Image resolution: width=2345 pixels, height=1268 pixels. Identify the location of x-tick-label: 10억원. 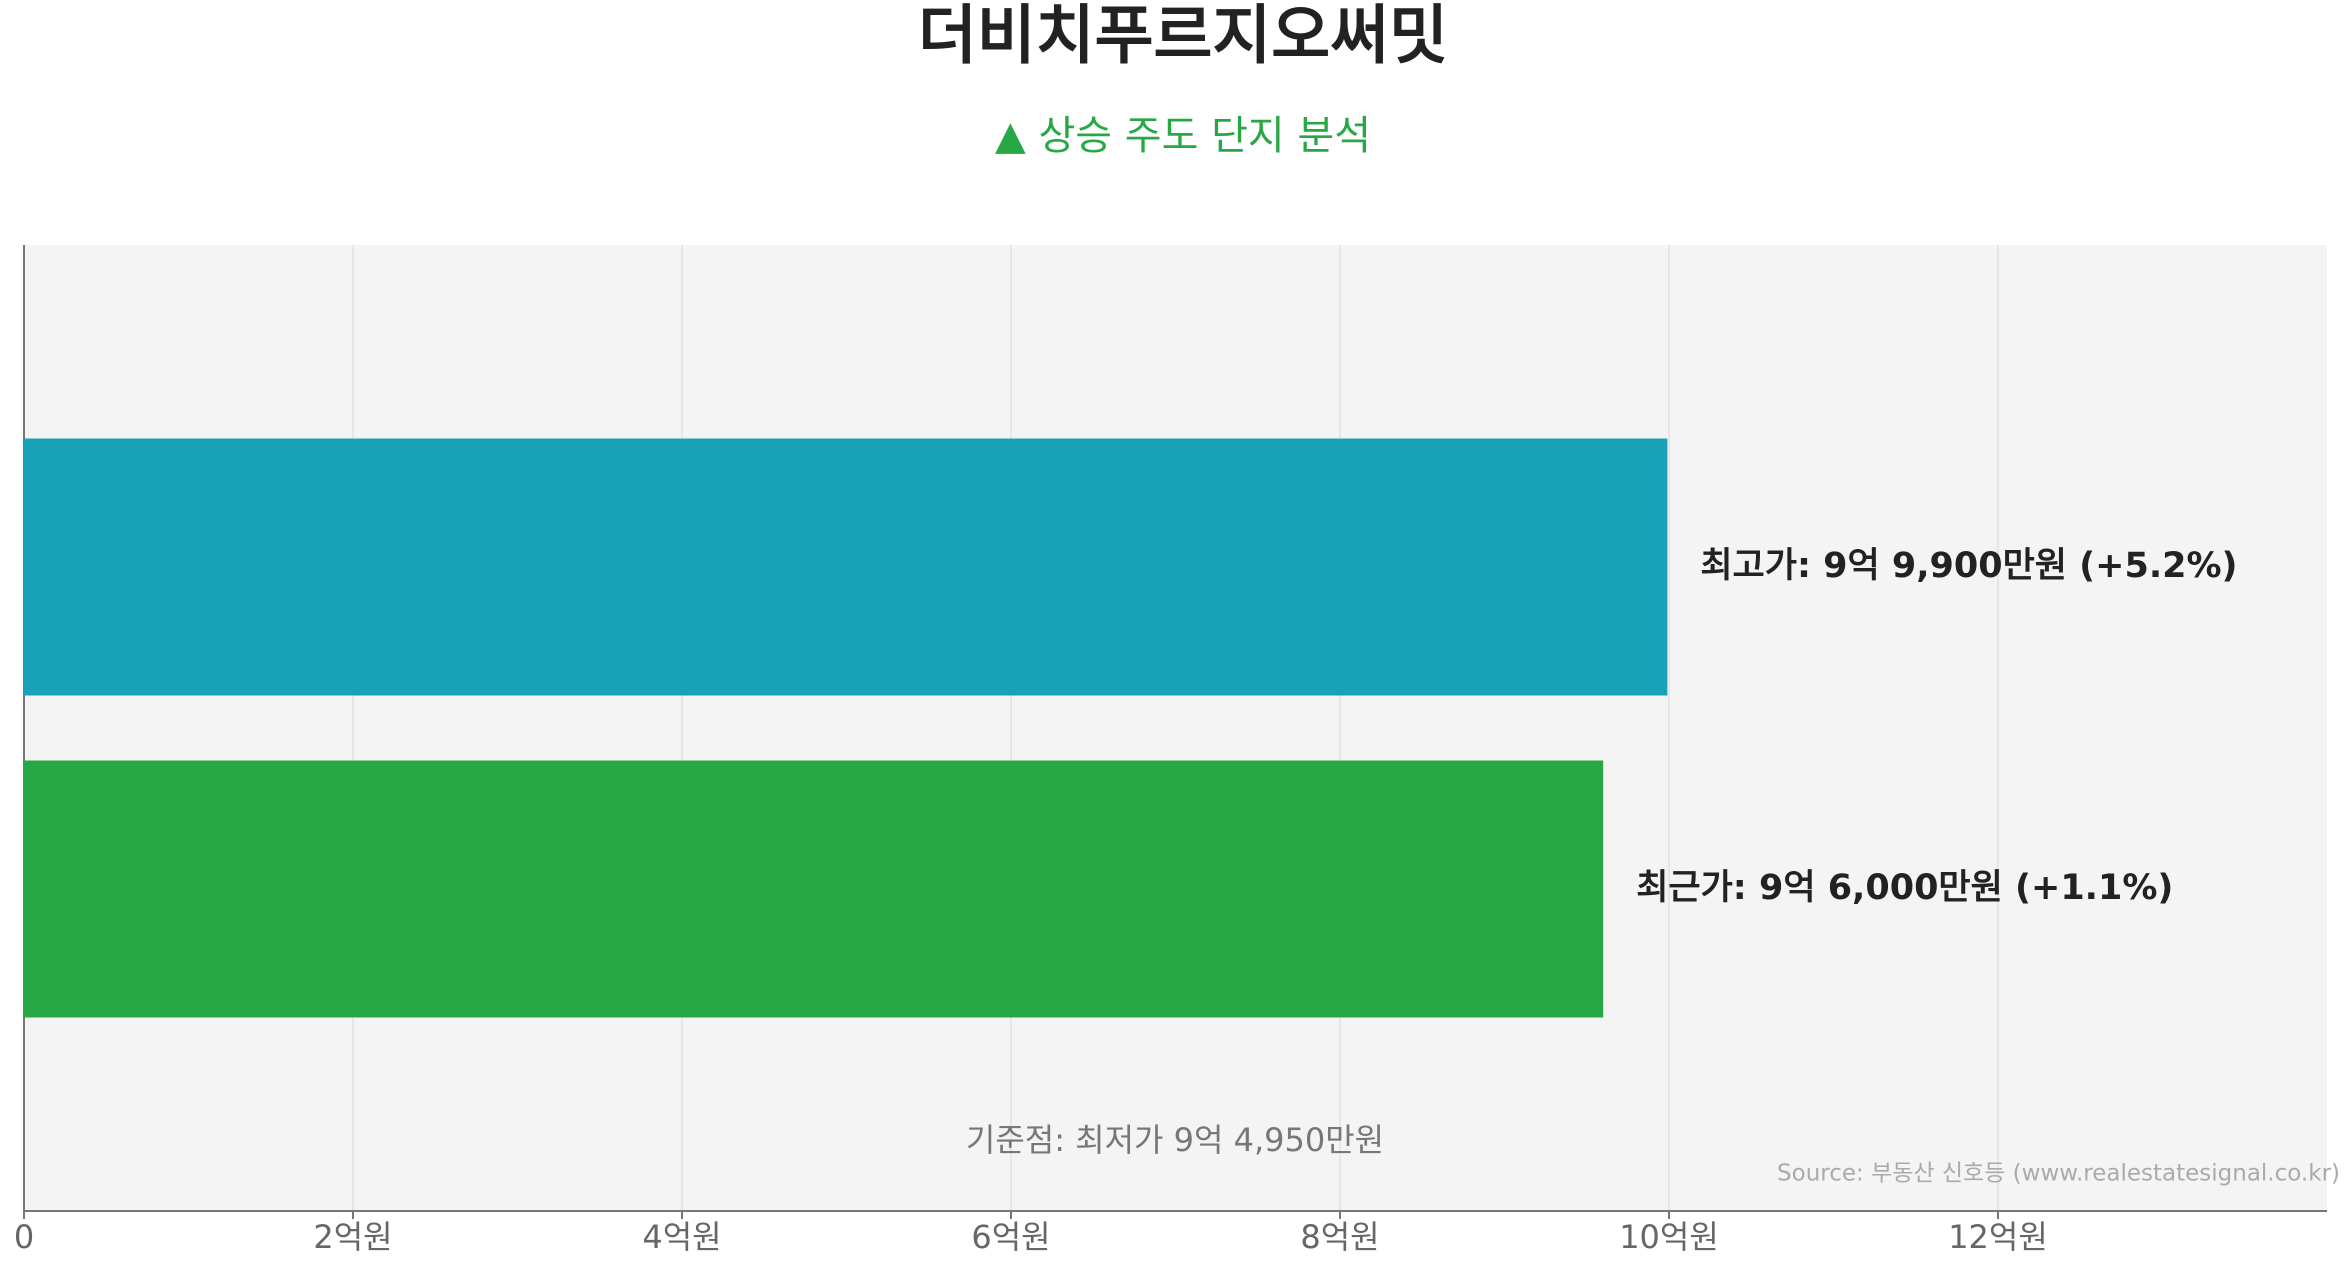
(1669, 1237).